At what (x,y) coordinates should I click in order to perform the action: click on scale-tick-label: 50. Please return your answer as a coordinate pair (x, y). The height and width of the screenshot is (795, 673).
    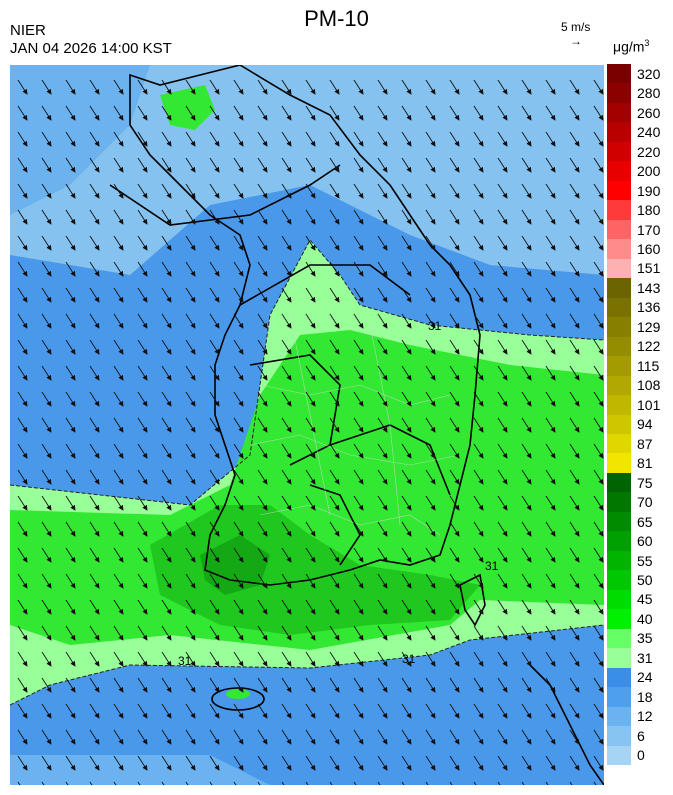
    Looking at the image, I should click on (645, 580).